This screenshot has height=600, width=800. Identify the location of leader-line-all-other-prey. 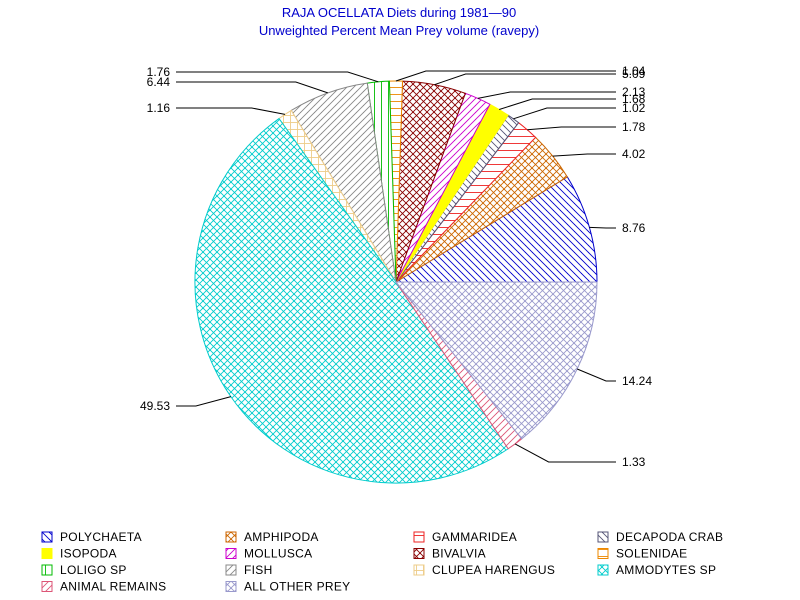
(596, 375).